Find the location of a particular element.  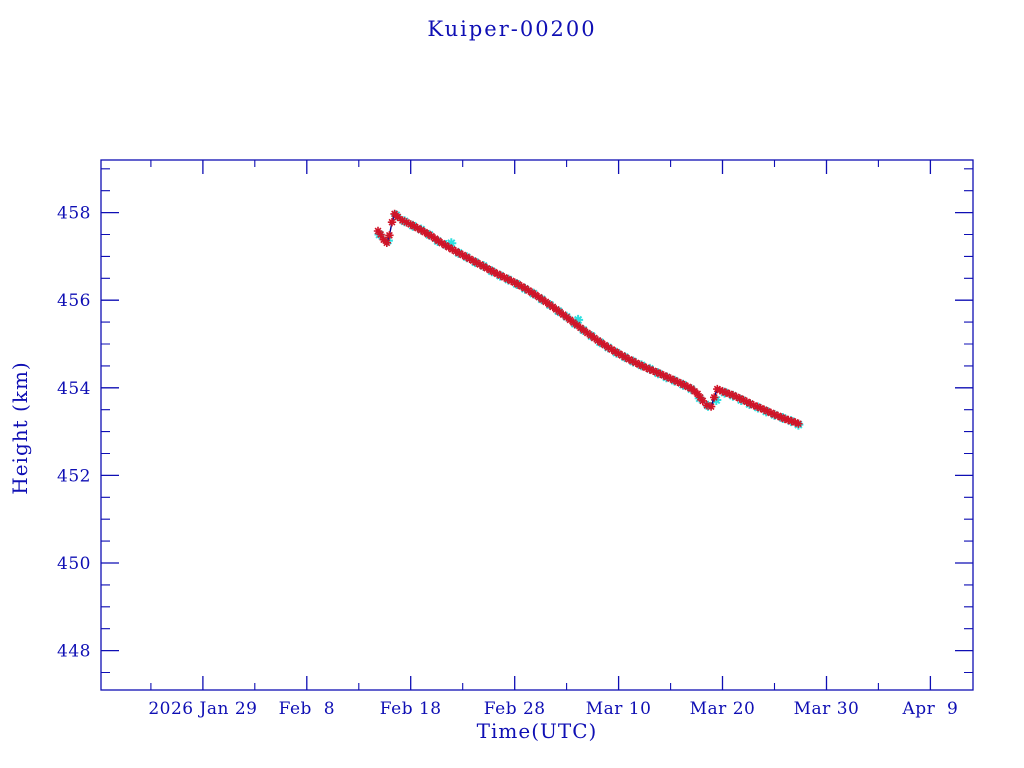

chart-title: Kuiper-00200 is located at coordinates (512, 29).